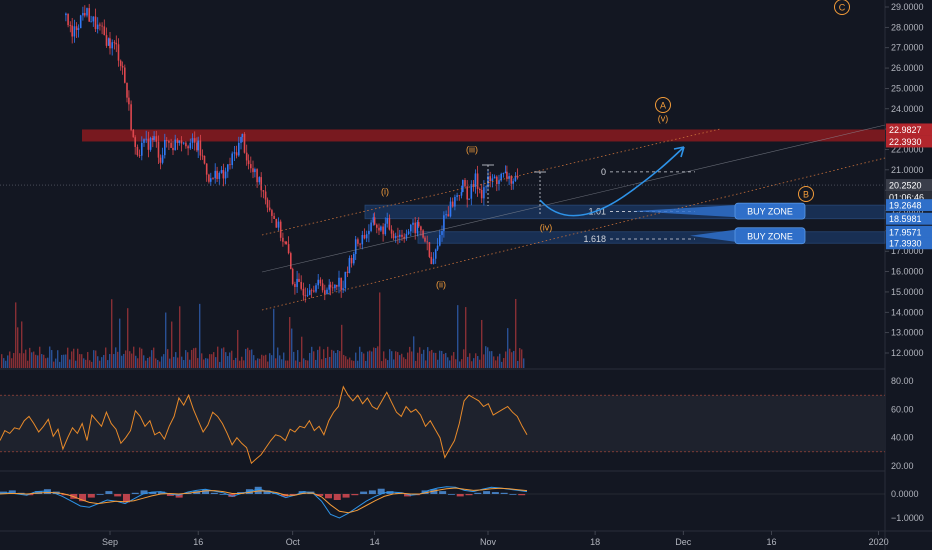 This screenshot has width=932, height=550. Describe the element at coordinates (905, 232) in the screenshot. I see `price-label-support: 17.9571` at that location.